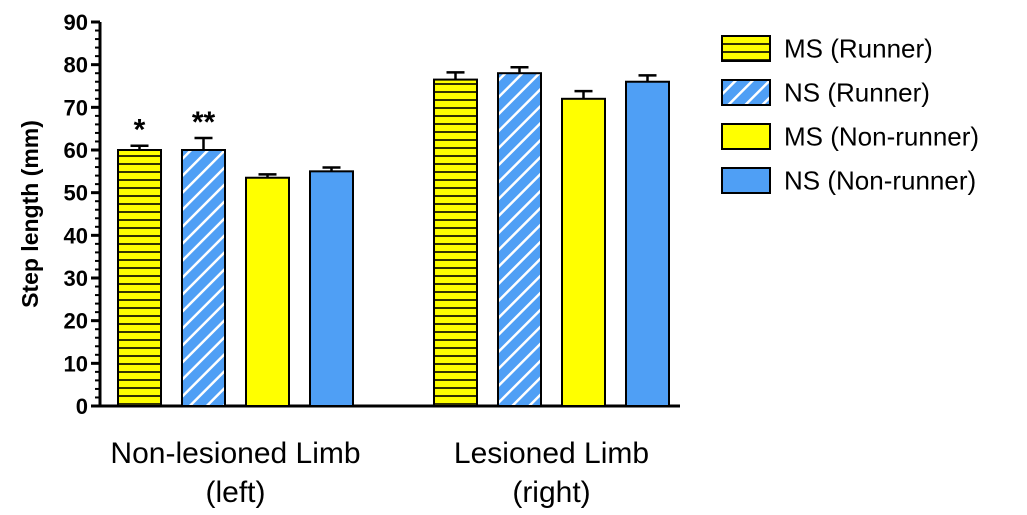  Describe the element at coordinates (82, 406) in the screenshot. I see `y-tick-label: 0` at that location.